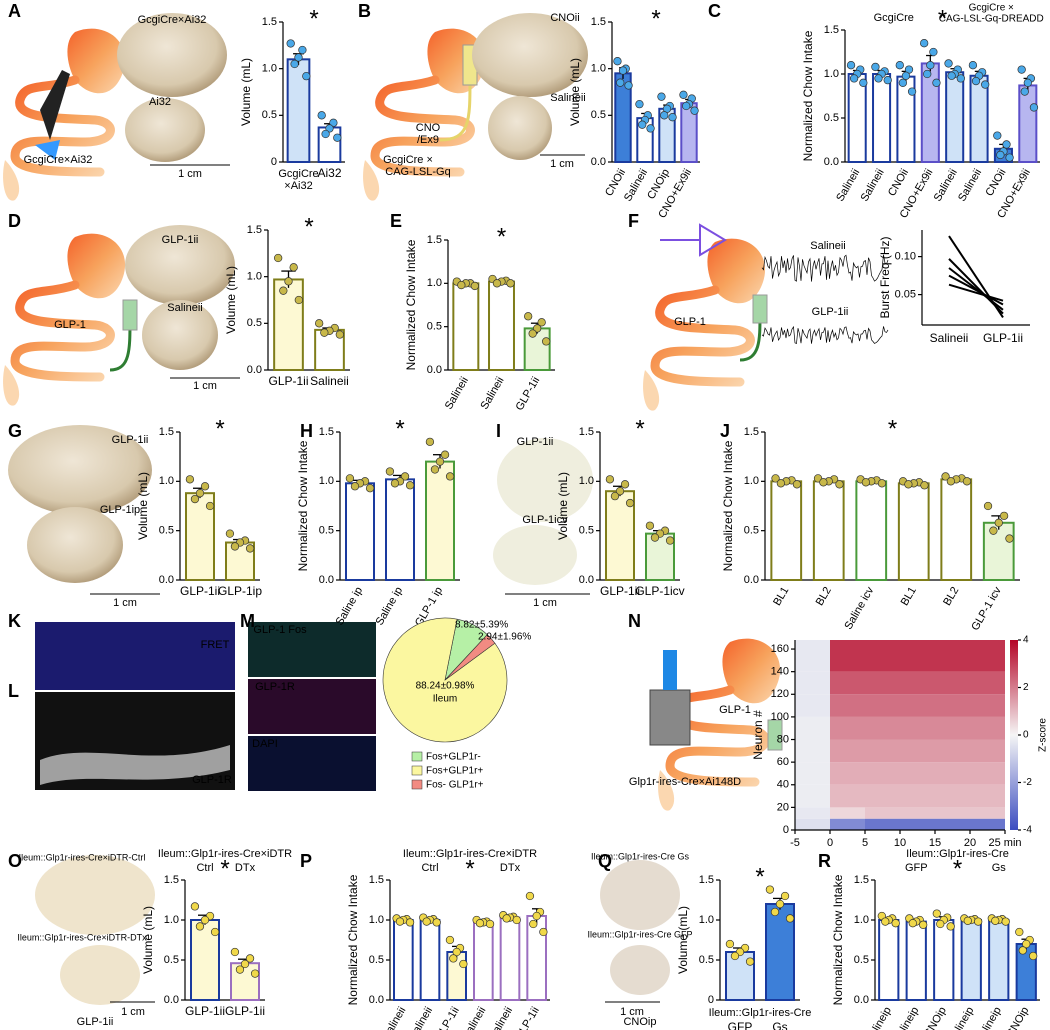 Image resolution: width=1050 pixels, height=1030 pixels. Describe the element at coordinates (408, 160) in the screenshot. I see `image-label: GcgiCre ×` at that location.